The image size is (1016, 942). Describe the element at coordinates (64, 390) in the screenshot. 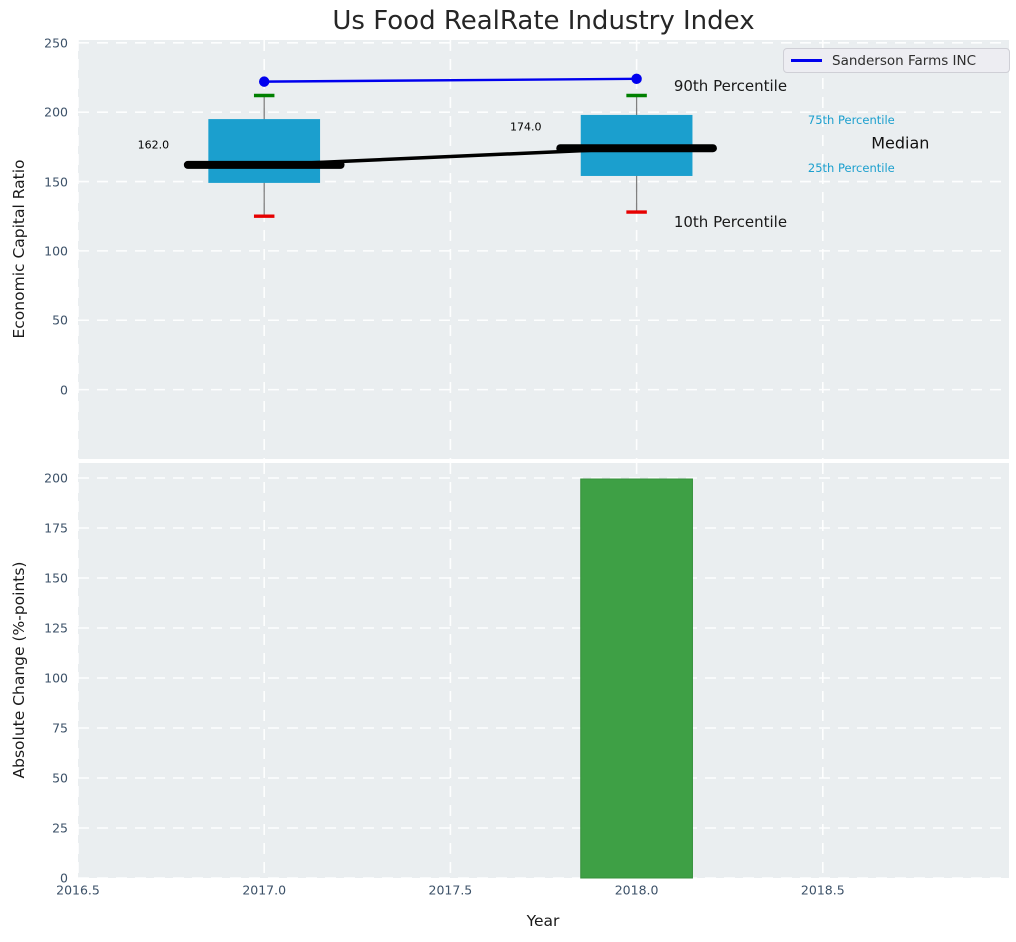

I see `y-tick-label-top: 0` at that location.